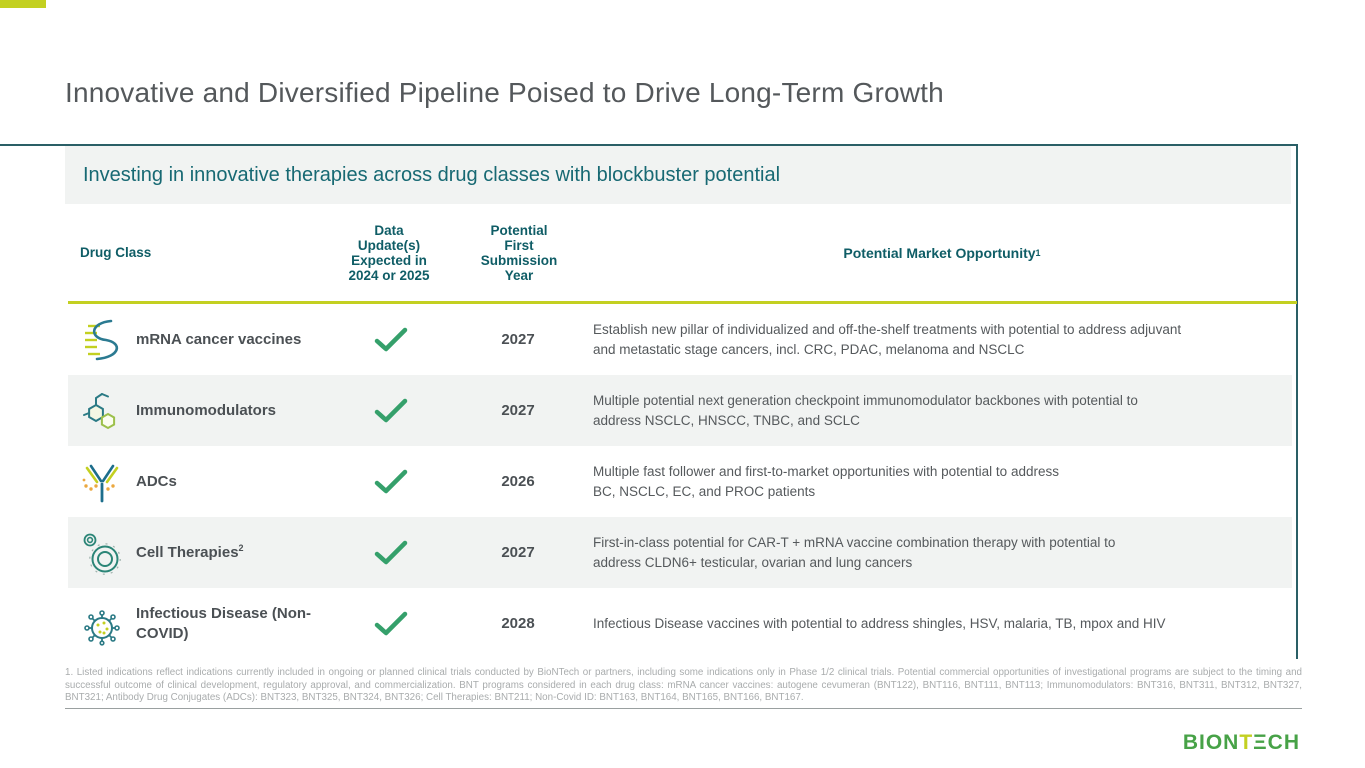  Describe the element at coordinates (219, 339) in the screenshot. I see `drug-class-name: mRNA cancer vaccines` at that location.